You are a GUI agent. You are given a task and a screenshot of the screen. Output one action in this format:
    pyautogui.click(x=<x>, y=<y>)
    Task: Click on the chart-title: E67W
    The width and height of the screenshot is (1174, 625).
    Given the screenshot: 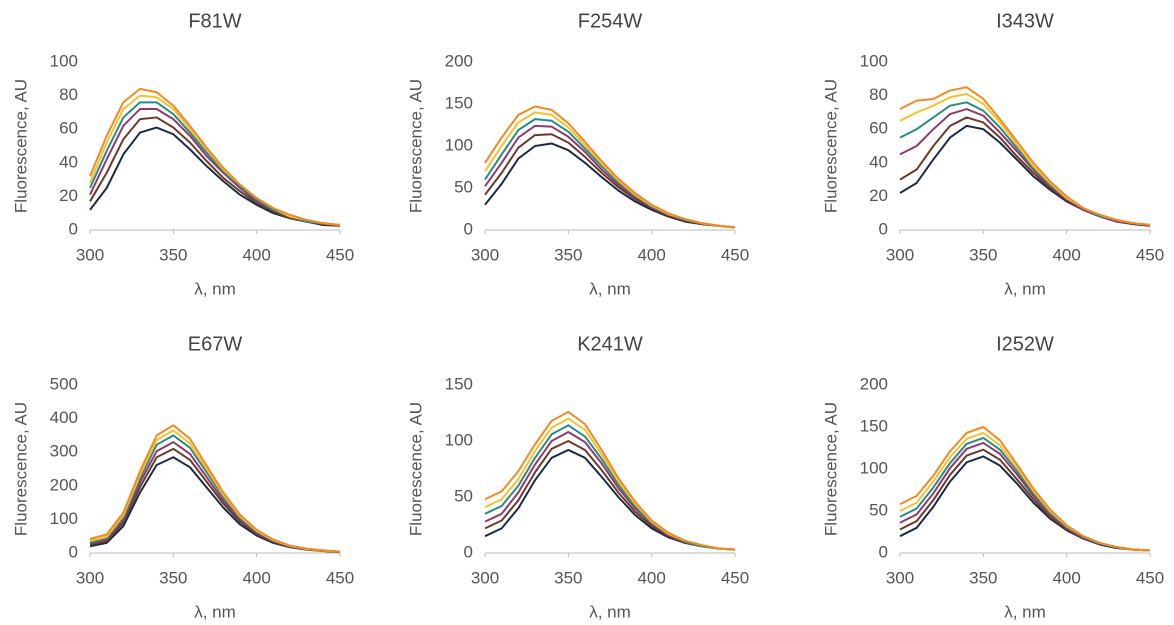 What is the action you would take?
    pyautogui.click(x=215, y=344)
    